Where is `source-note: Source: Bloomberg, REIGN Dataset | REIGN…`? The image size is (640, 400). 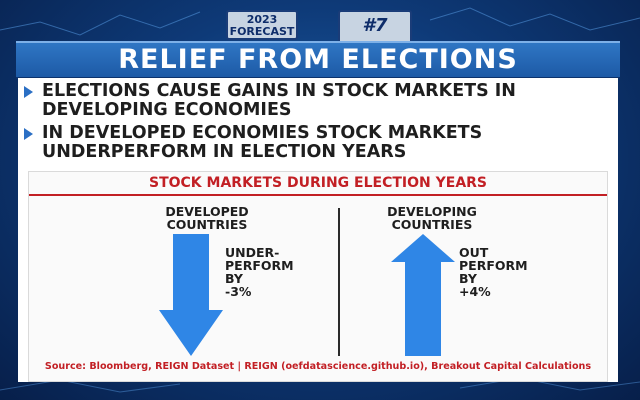
source-note: Source: Bloomberg, REIGN Dataset | REIGN… is located at coordinates (318, 366).